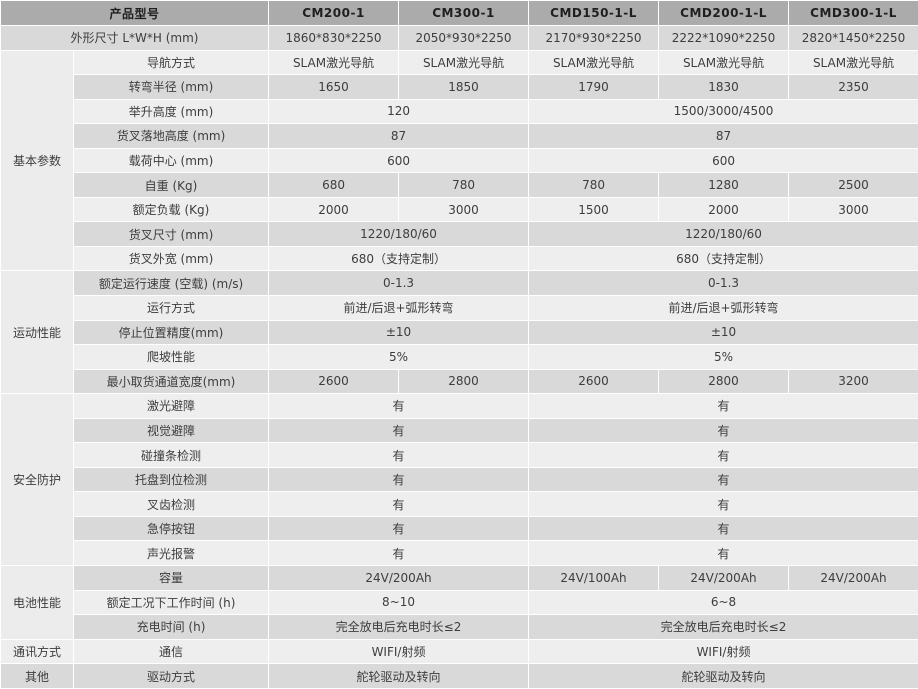 The image size is (918, 689). I want to click on param-label-cell: 导航方式, so click(171, 62).